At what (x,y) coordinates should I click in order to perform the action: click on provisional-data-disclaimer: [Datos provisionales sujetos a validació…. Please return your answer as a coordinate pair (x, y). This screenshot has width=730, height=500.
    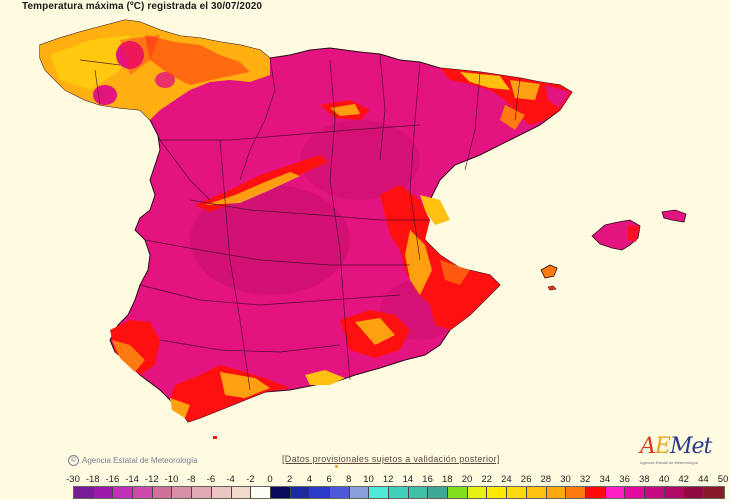
    Looking at the image, I should click on (391, 459).